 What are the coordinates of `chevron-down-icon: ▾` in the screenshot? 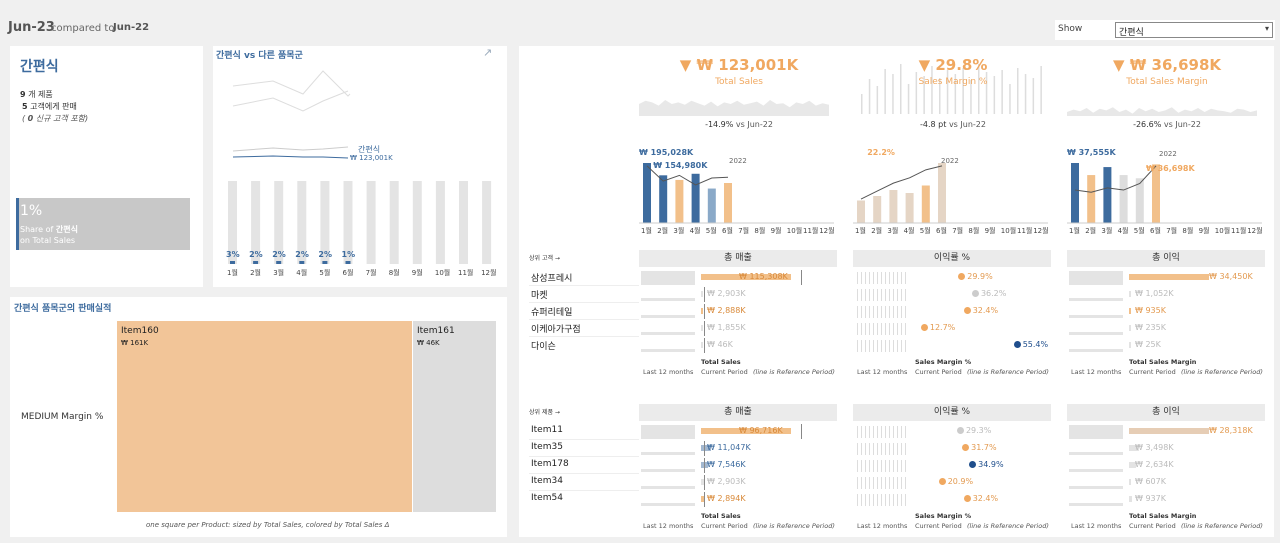 It's located at (1266, 28).